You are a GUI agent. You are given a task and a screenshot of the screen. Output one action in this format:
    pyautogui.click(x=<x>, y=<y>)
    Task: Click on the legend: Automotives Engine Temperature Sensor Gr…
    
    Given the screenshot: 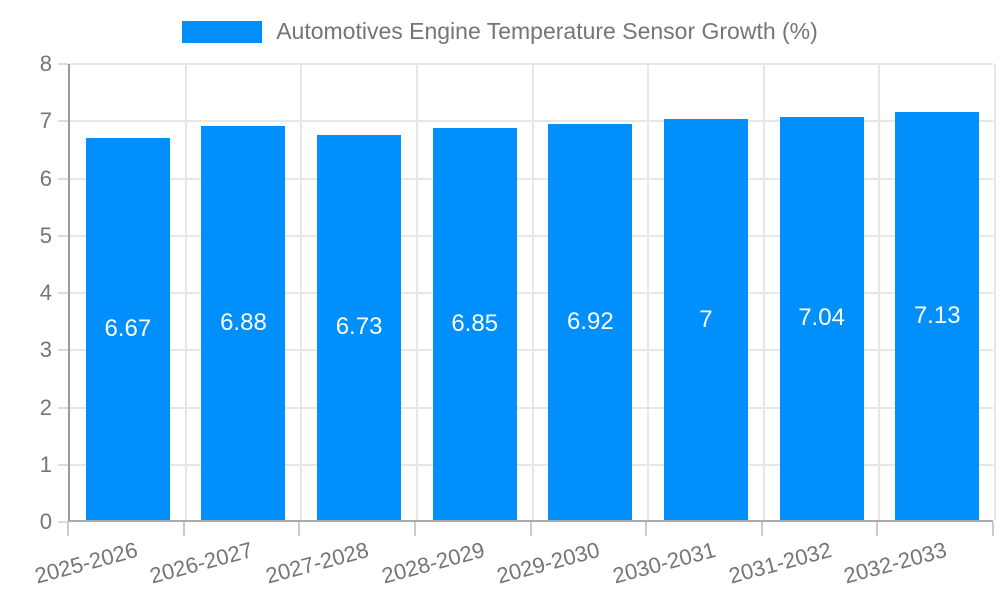 What is the action you would take?
    pyautogui.click(x=500, y=31)
    